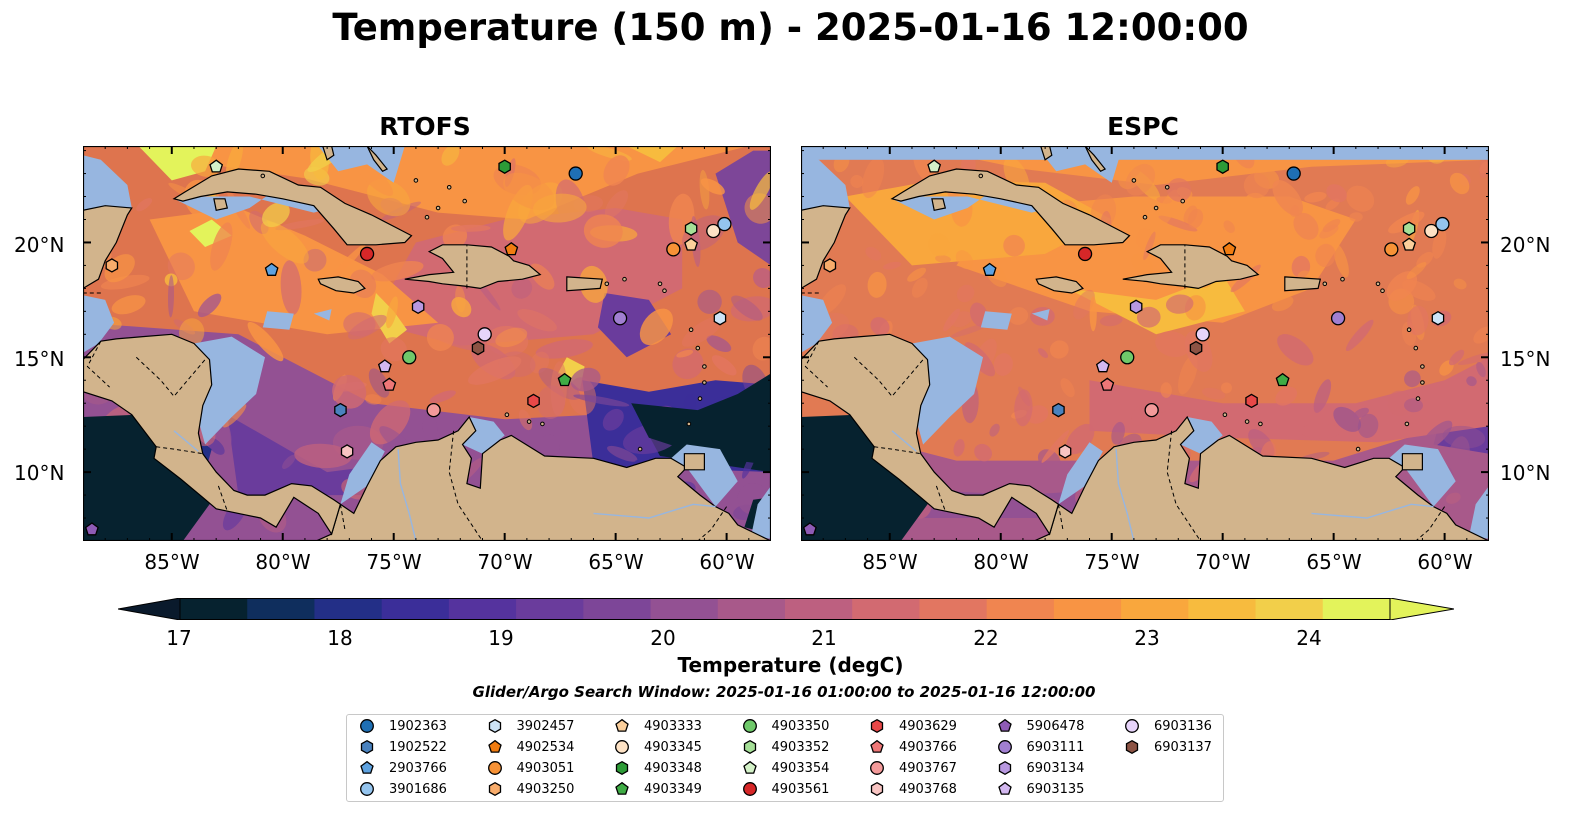  Describe the element at coordinates (418, 726) in the screenshot. I see `legend-label: 1902363` at that location.